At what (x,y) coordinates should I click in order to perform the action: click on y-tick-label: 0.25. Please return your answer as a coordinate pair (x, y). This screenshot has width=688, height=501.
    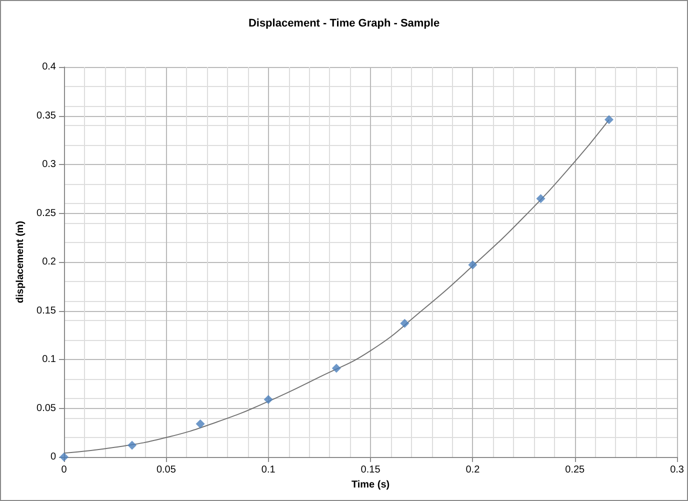
    Looking at the image, I should click on (46, 213).